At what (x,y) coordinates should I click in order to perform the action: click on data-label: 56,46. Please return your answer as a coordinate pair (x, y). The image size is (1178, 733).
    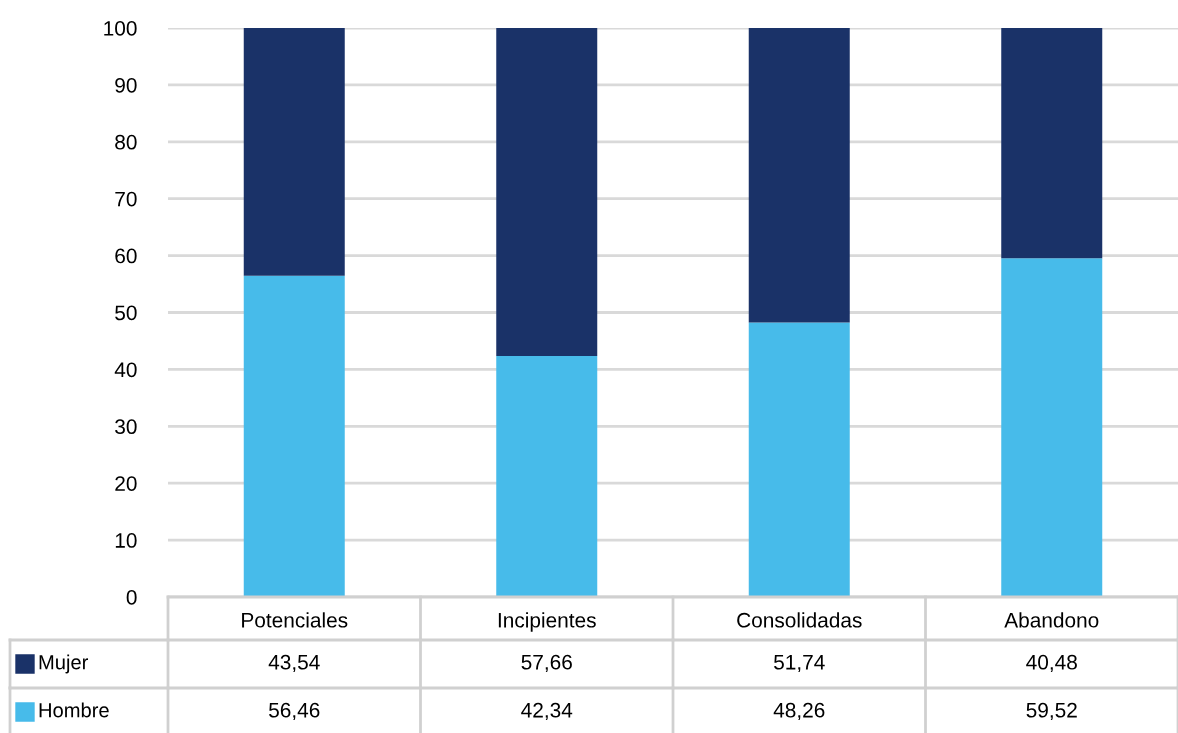
    Looking at the image, I should click on (294, 711).